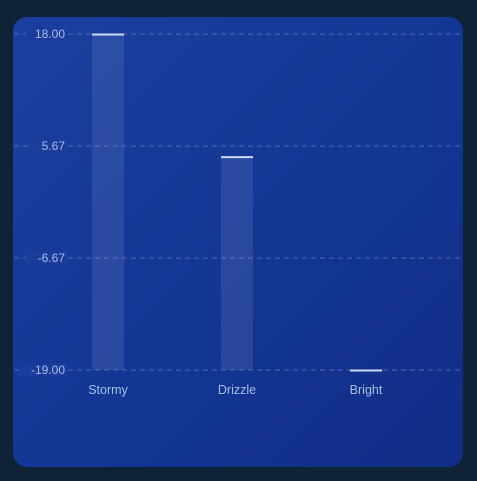  I want to click on y-axis-ticks: 18.00 5.67 -6.67 -19.00, so click(43, 202).